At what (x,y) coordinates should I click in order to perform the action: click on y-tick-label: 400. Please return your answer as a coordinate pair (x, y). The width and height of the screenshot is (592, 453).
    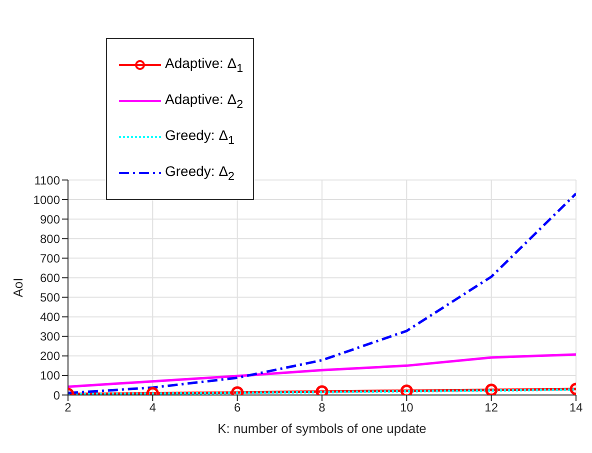
    Looking at the image, I should click on (50, 317).